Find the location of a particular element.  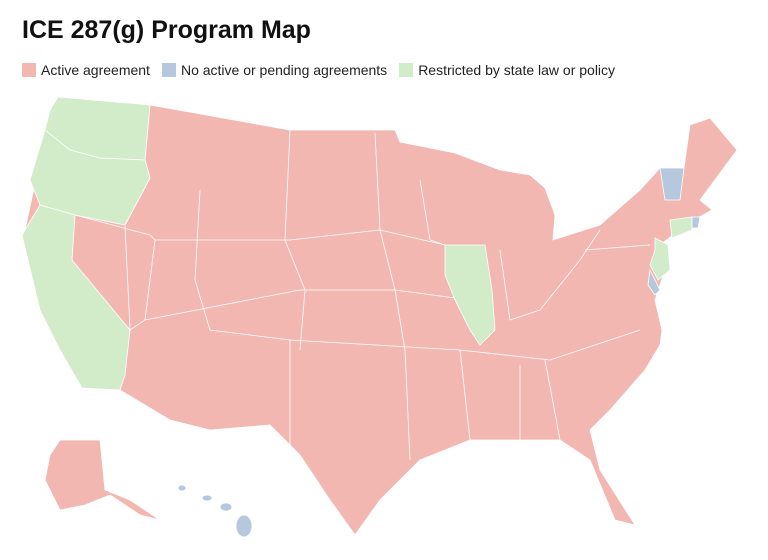

legend-item: No active or pending agreements is located at coordinates (274, 70).